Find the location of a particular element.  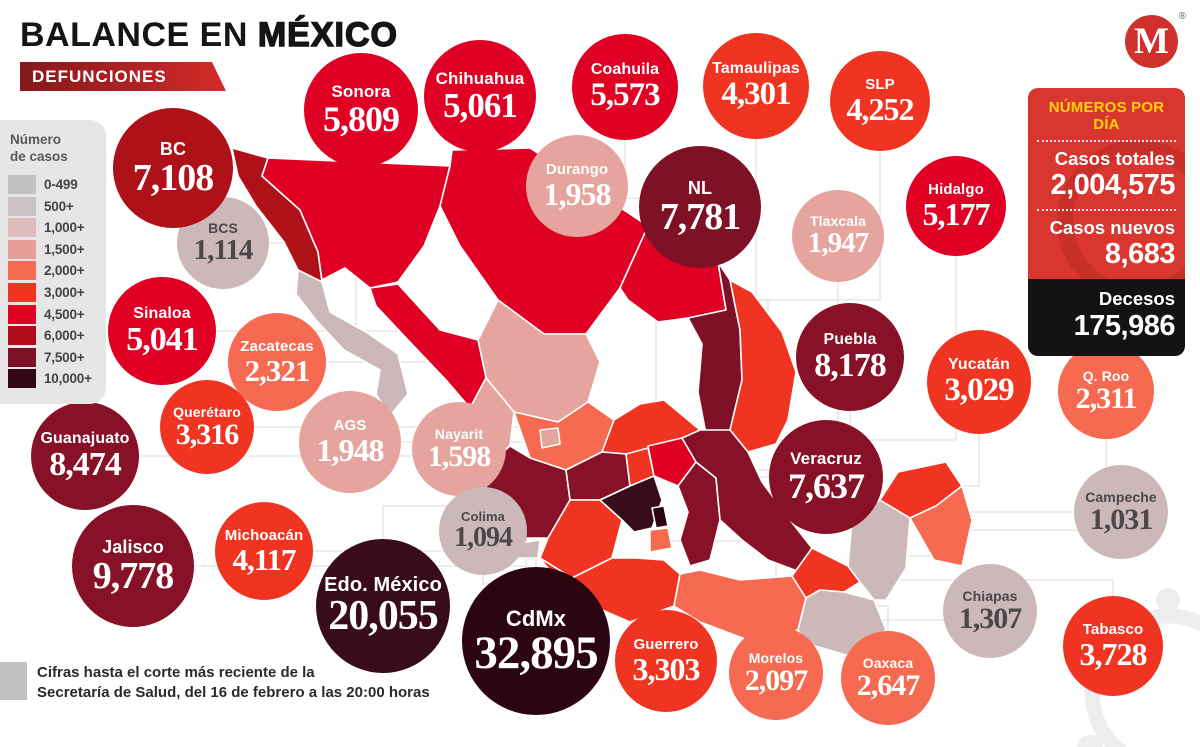

state-name: Durango is located at coordinates (577, 170).